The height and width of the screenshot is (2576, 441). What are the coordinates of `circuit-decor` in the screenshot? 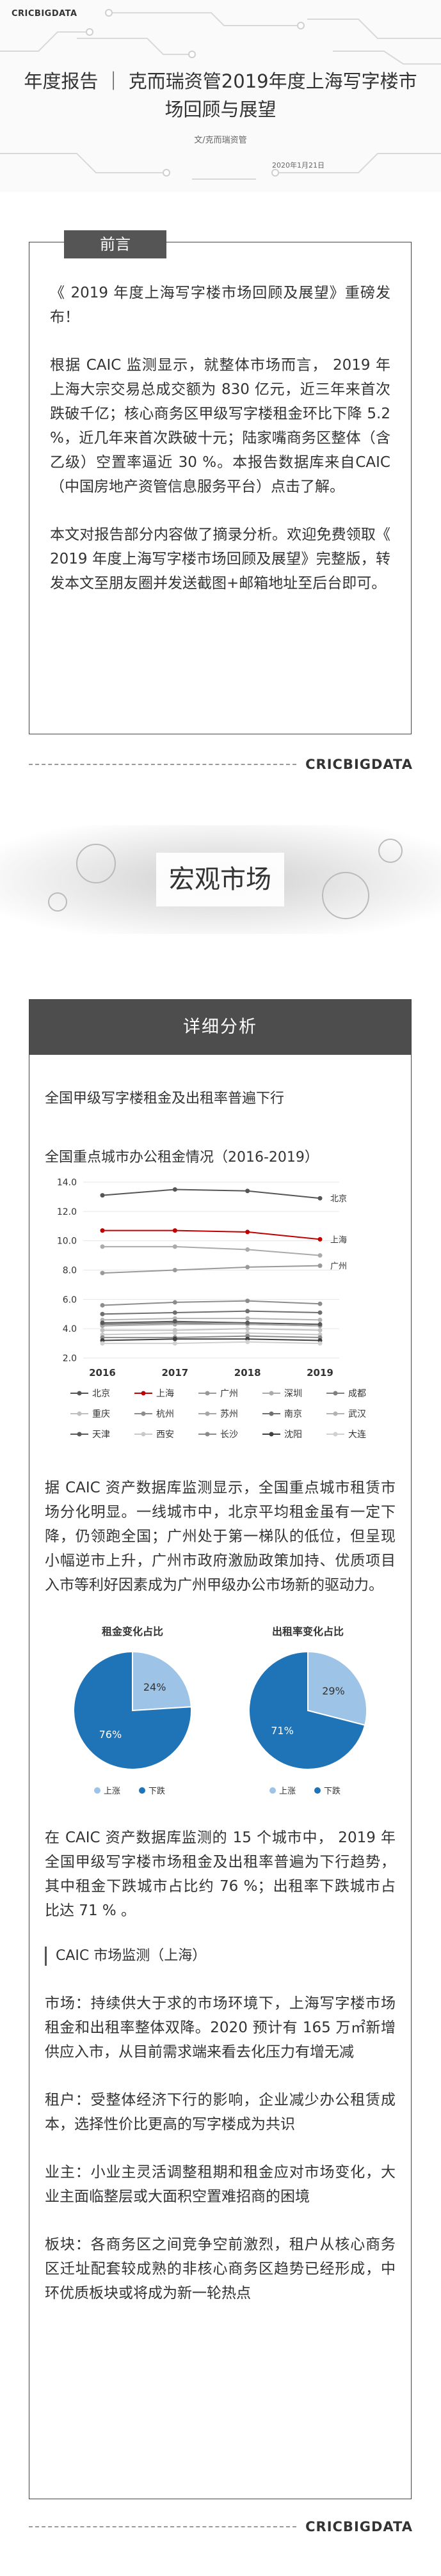 It's located at (220, 96).